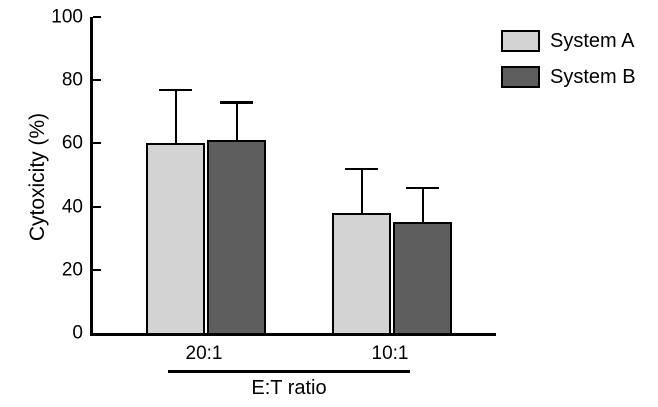 The width and height of the screenshot is (658, 407). I want to click on y-tick-label-80: 80, so click(72, 80).